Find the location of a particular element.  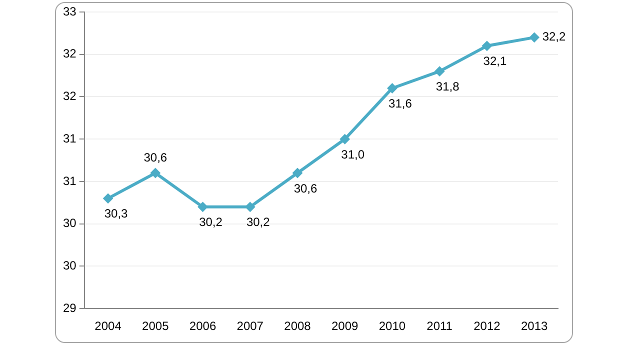

x-tick-label: 2011 is located at coordinates (439, 326).